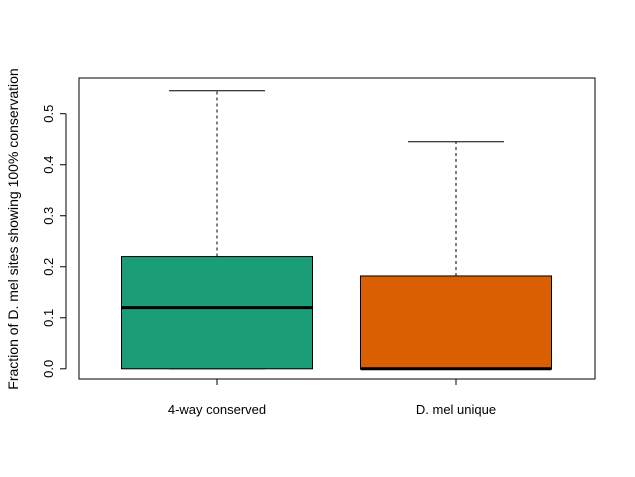 The height and width of the screenshot is (477, 635). I want to click on y-tick-label: 0.0, so click(48, 369).